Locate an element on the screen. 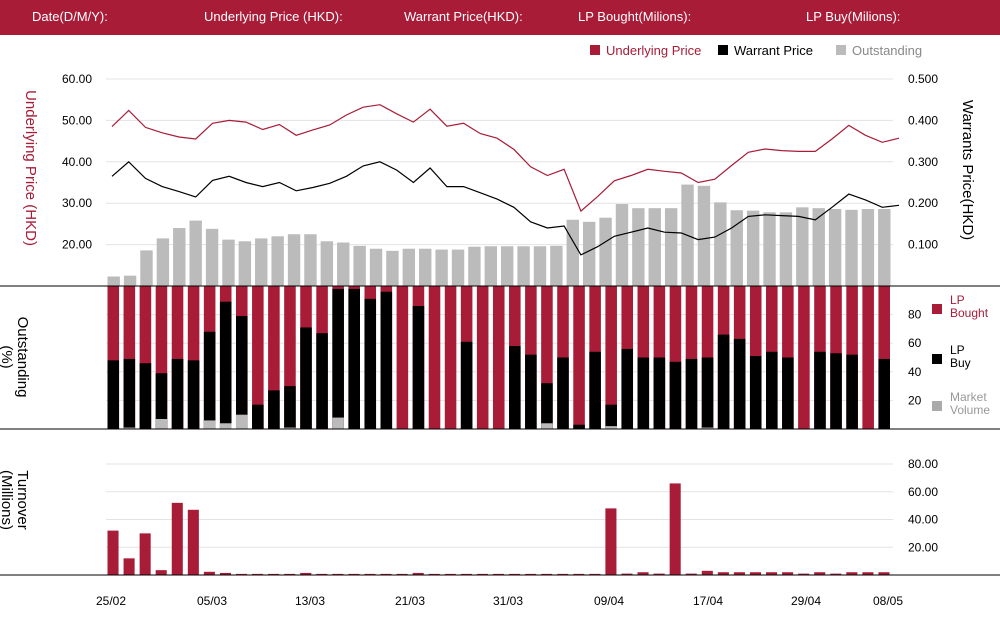 Image resolution: width=1000 pixels, height=620 pixels. x-tick-label: 08/05 is located at coordinates (888, 601).